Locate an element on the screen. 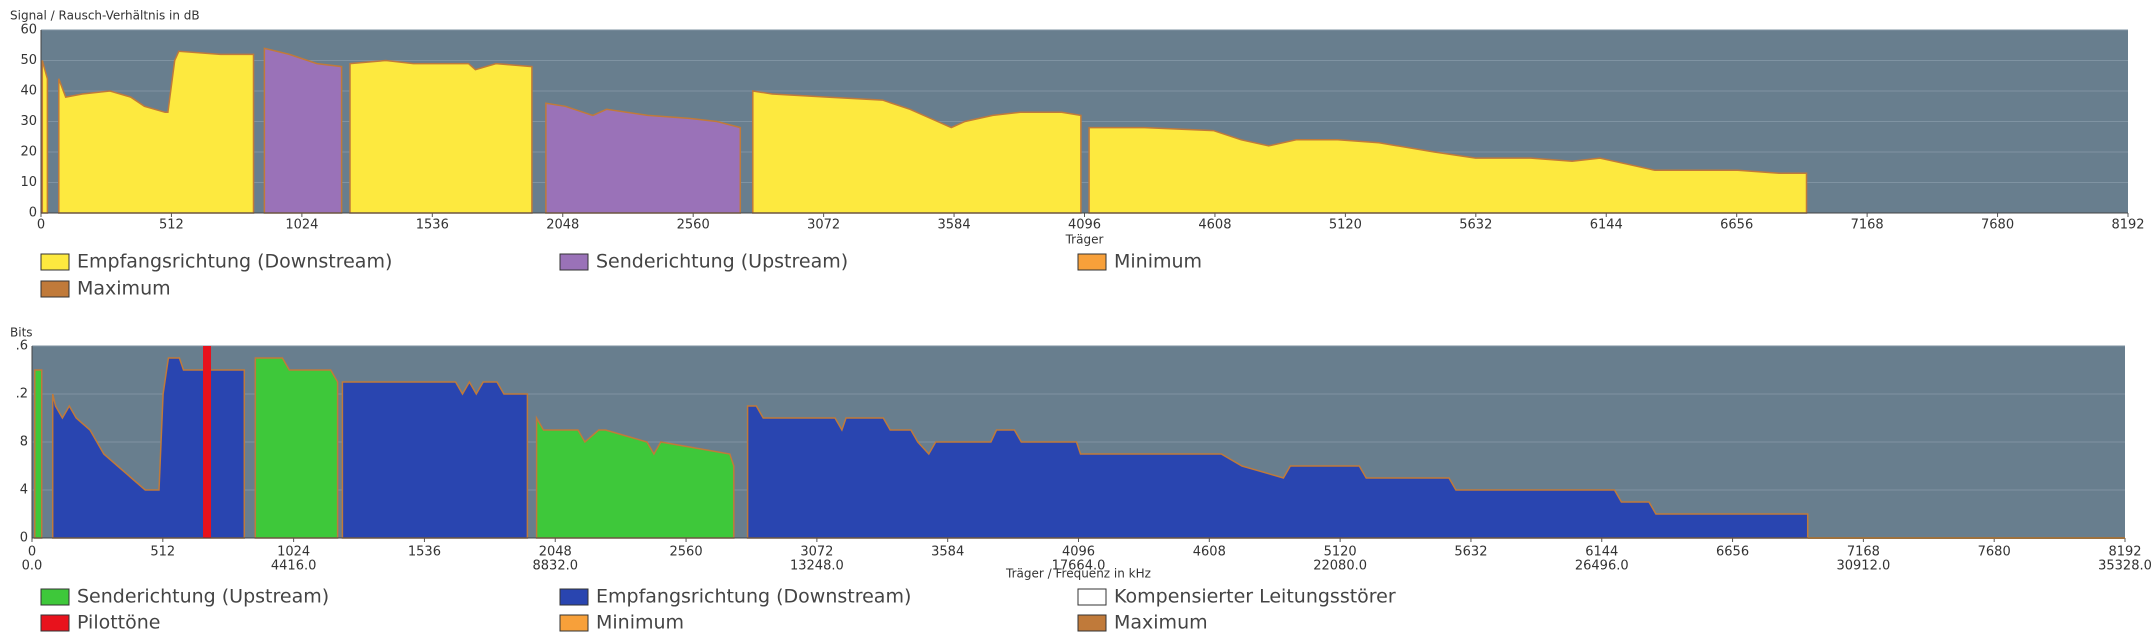 This screenshot has width=2151, height=640. x2-tick-label: 13248.0 is located at coordinates (817, 566).